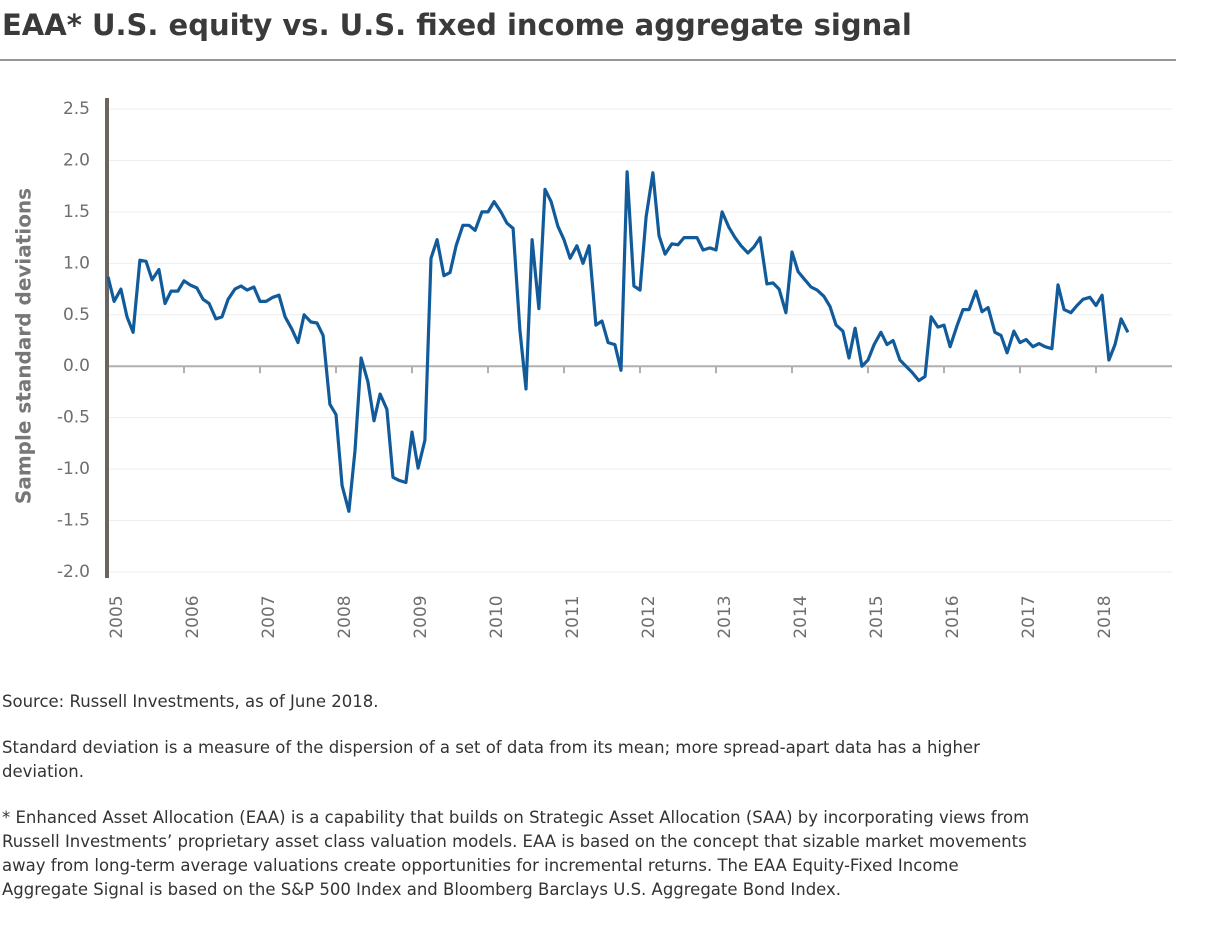 This screenshot has height=929, width=1224. What do you see at coordinates (345, 616) in the screenshot?
I see `x-tick-label: 2008` at bounding box center [345, 616].